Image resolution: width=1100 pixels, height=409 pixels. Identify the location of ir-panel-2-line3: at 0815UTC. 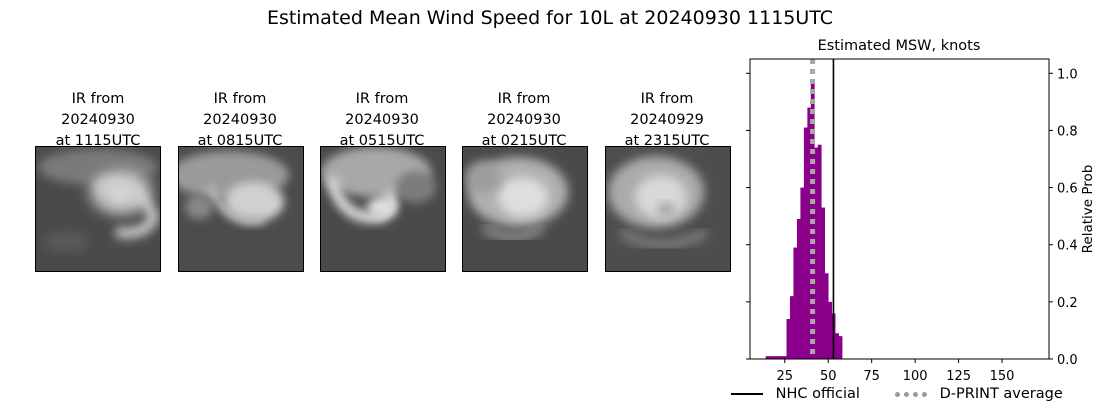
(240, 141).